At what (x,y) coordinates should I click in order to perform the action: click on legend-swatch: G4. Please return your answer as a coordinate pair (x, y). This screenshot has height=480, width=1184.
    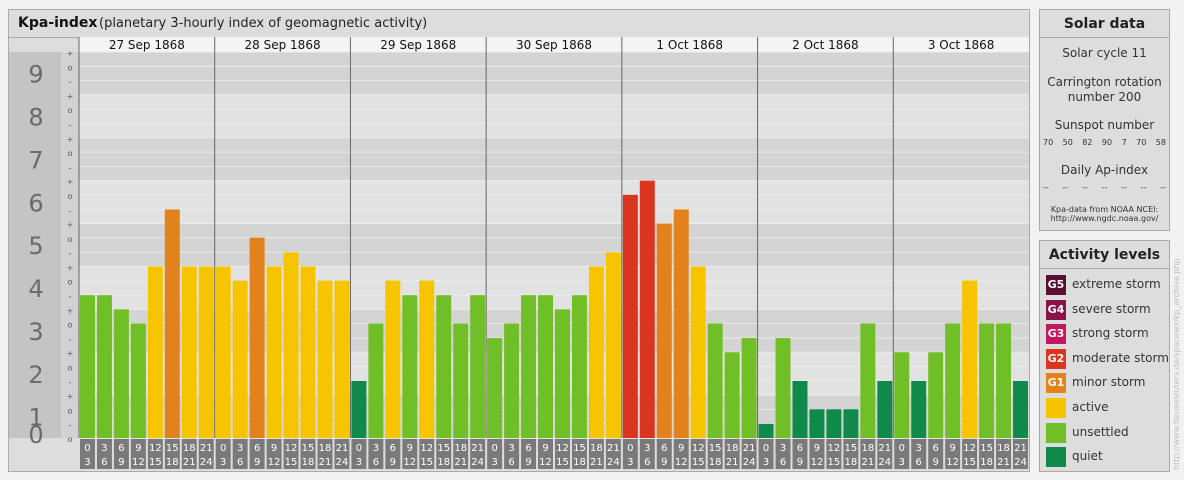
    Looking at the image, I should click on (1056, 309).